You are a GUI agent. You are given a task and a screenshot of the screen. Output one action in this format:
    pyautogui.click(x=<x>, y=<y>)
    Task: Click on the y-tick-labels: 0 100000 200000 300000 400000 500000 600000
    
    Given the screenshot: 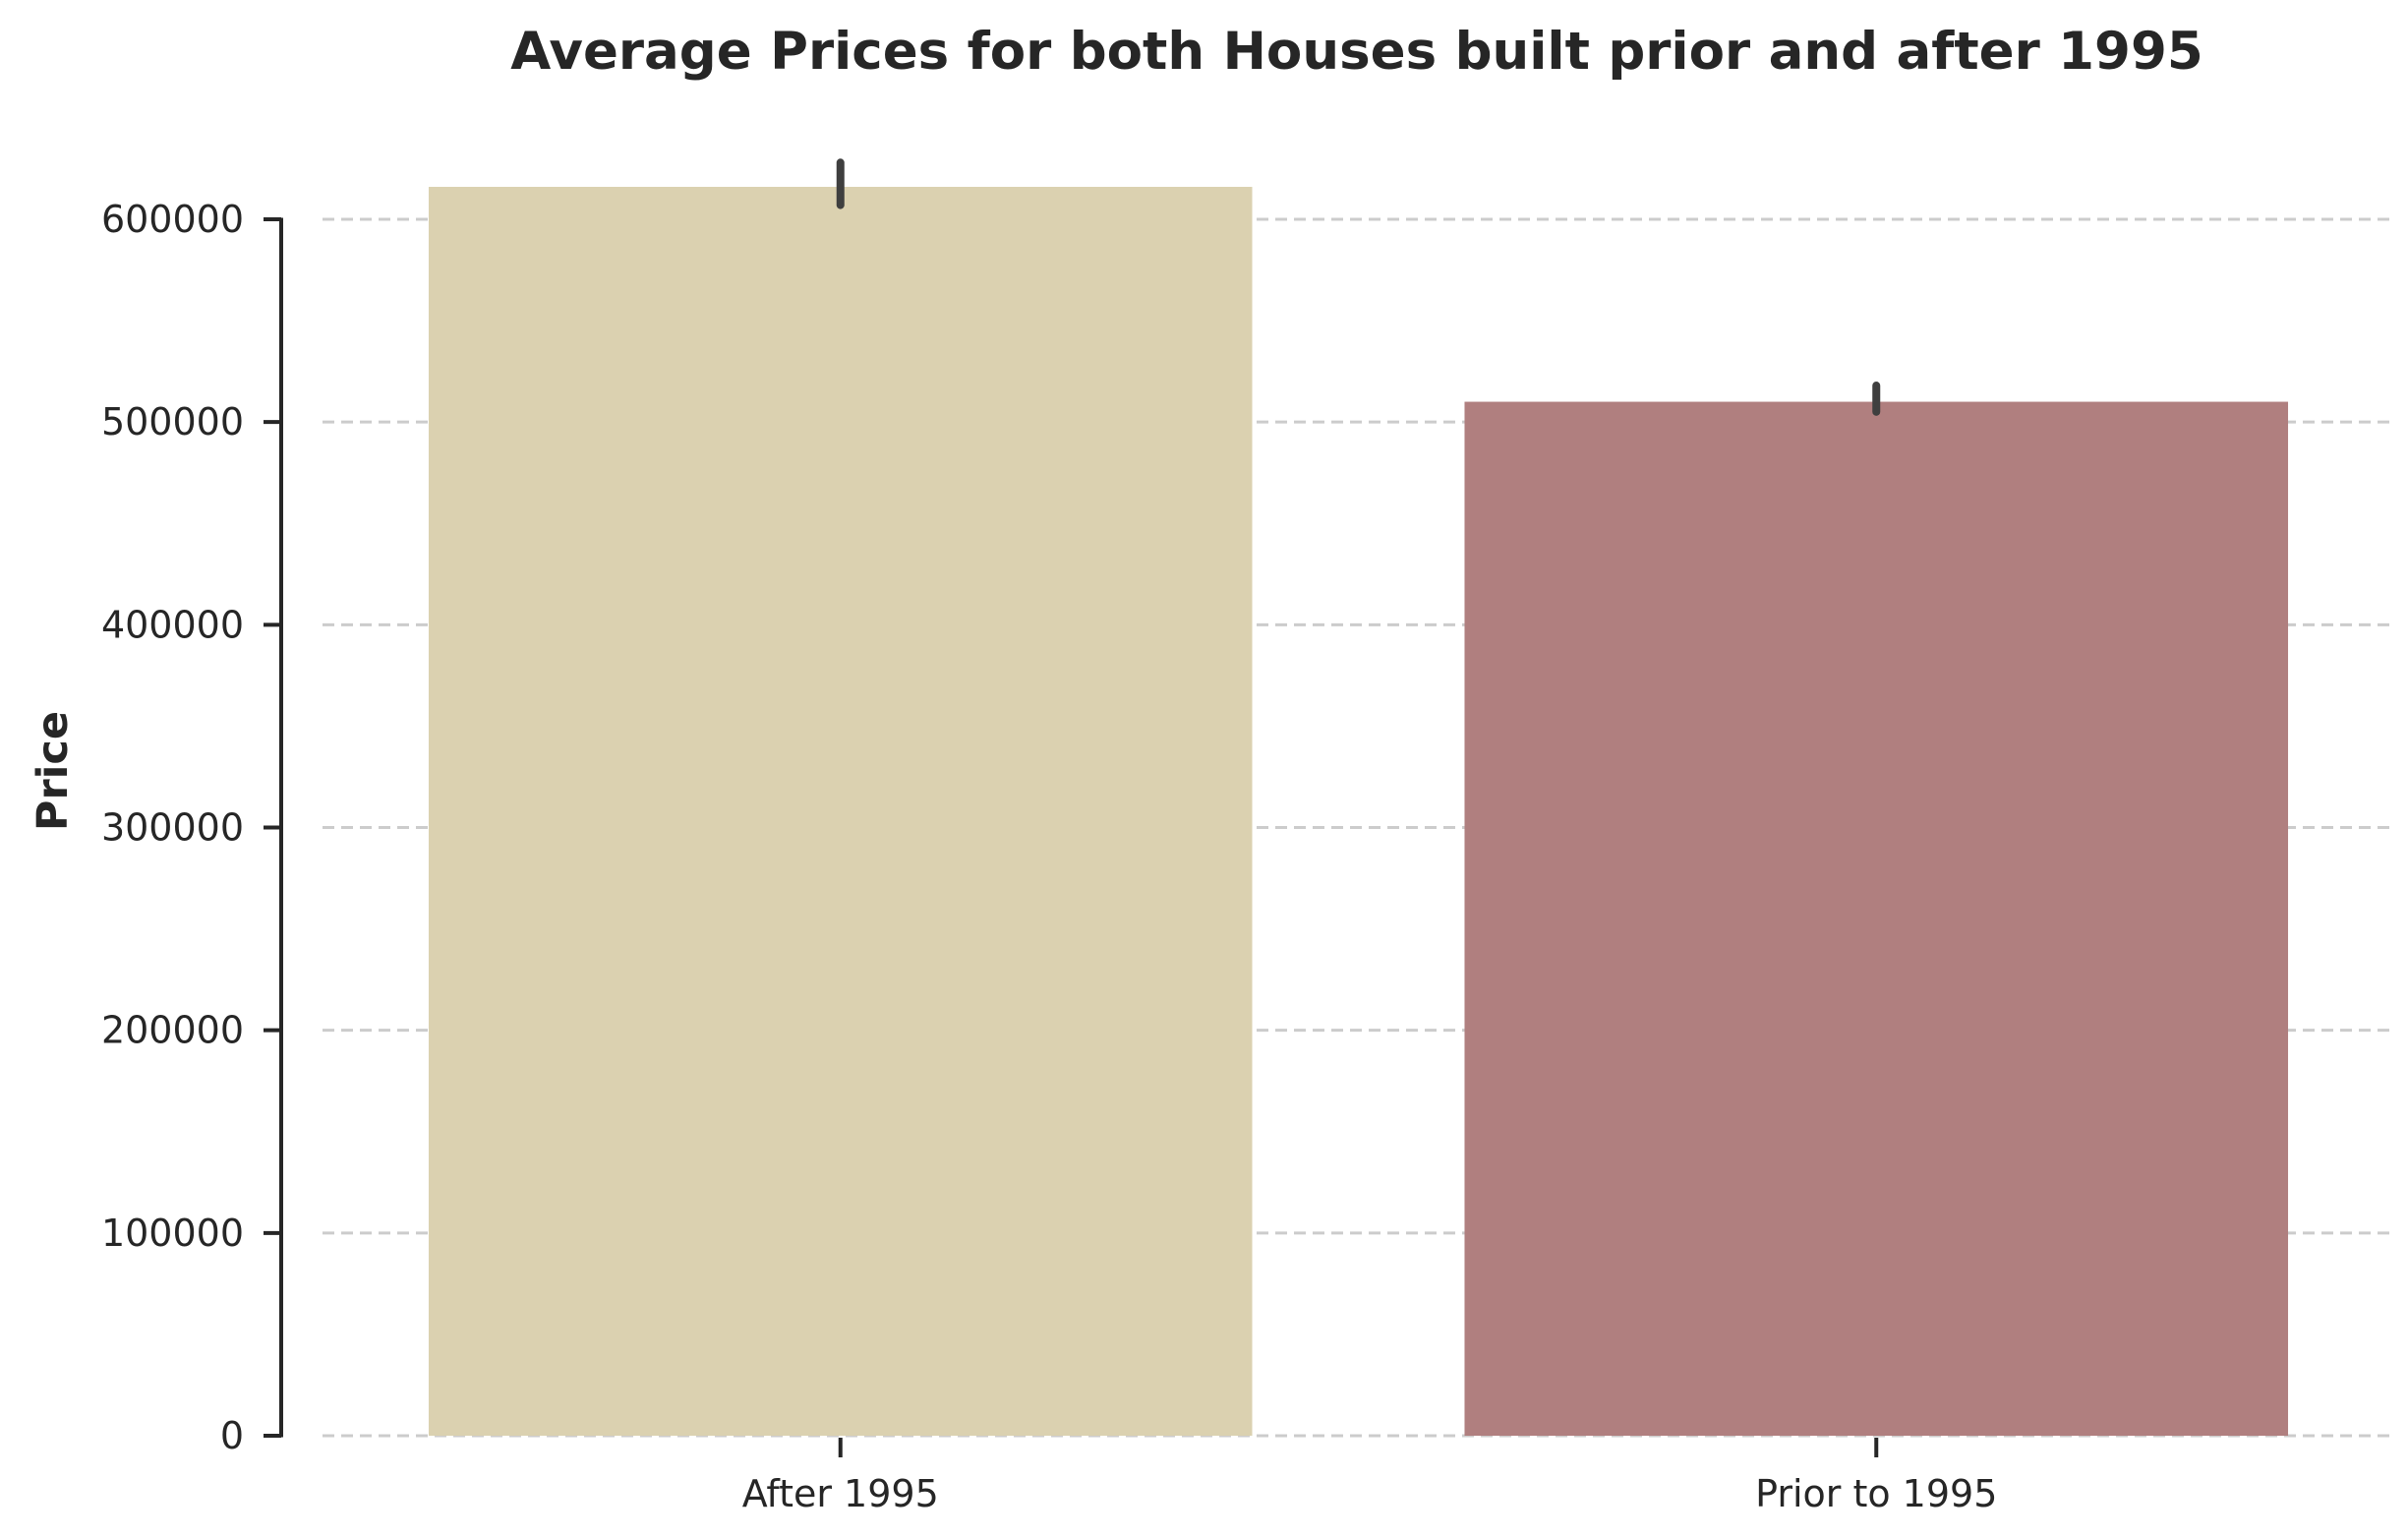 What is the action you would take?
    pyautogui.click(x=172, y=827)
    